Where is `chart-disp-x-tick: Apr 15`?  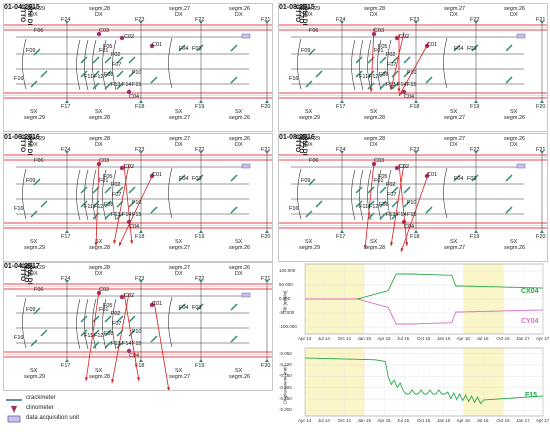
chart-disp-x-tick: Apr 15 is located at coordinates (383, 420).